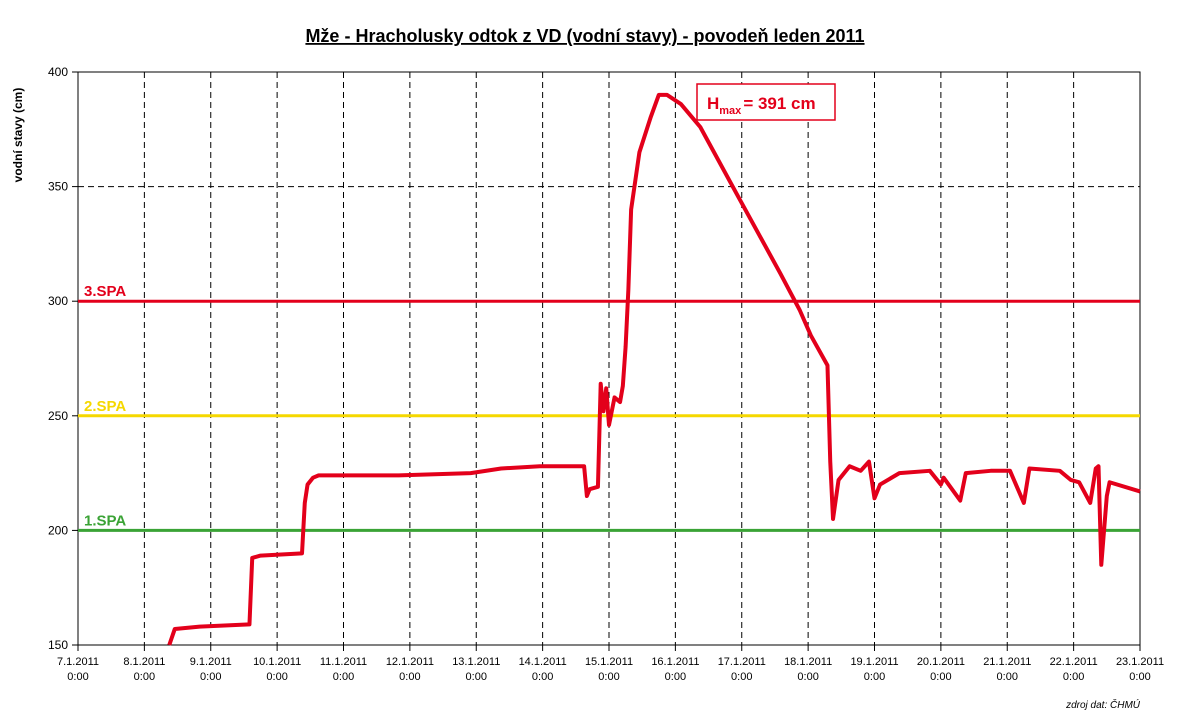 This screenshot has height=722, width=1179. Describe the element at coordinates (144, 662) in the screenshot. I see `x-tick-label: 8.1.2011` at that location.